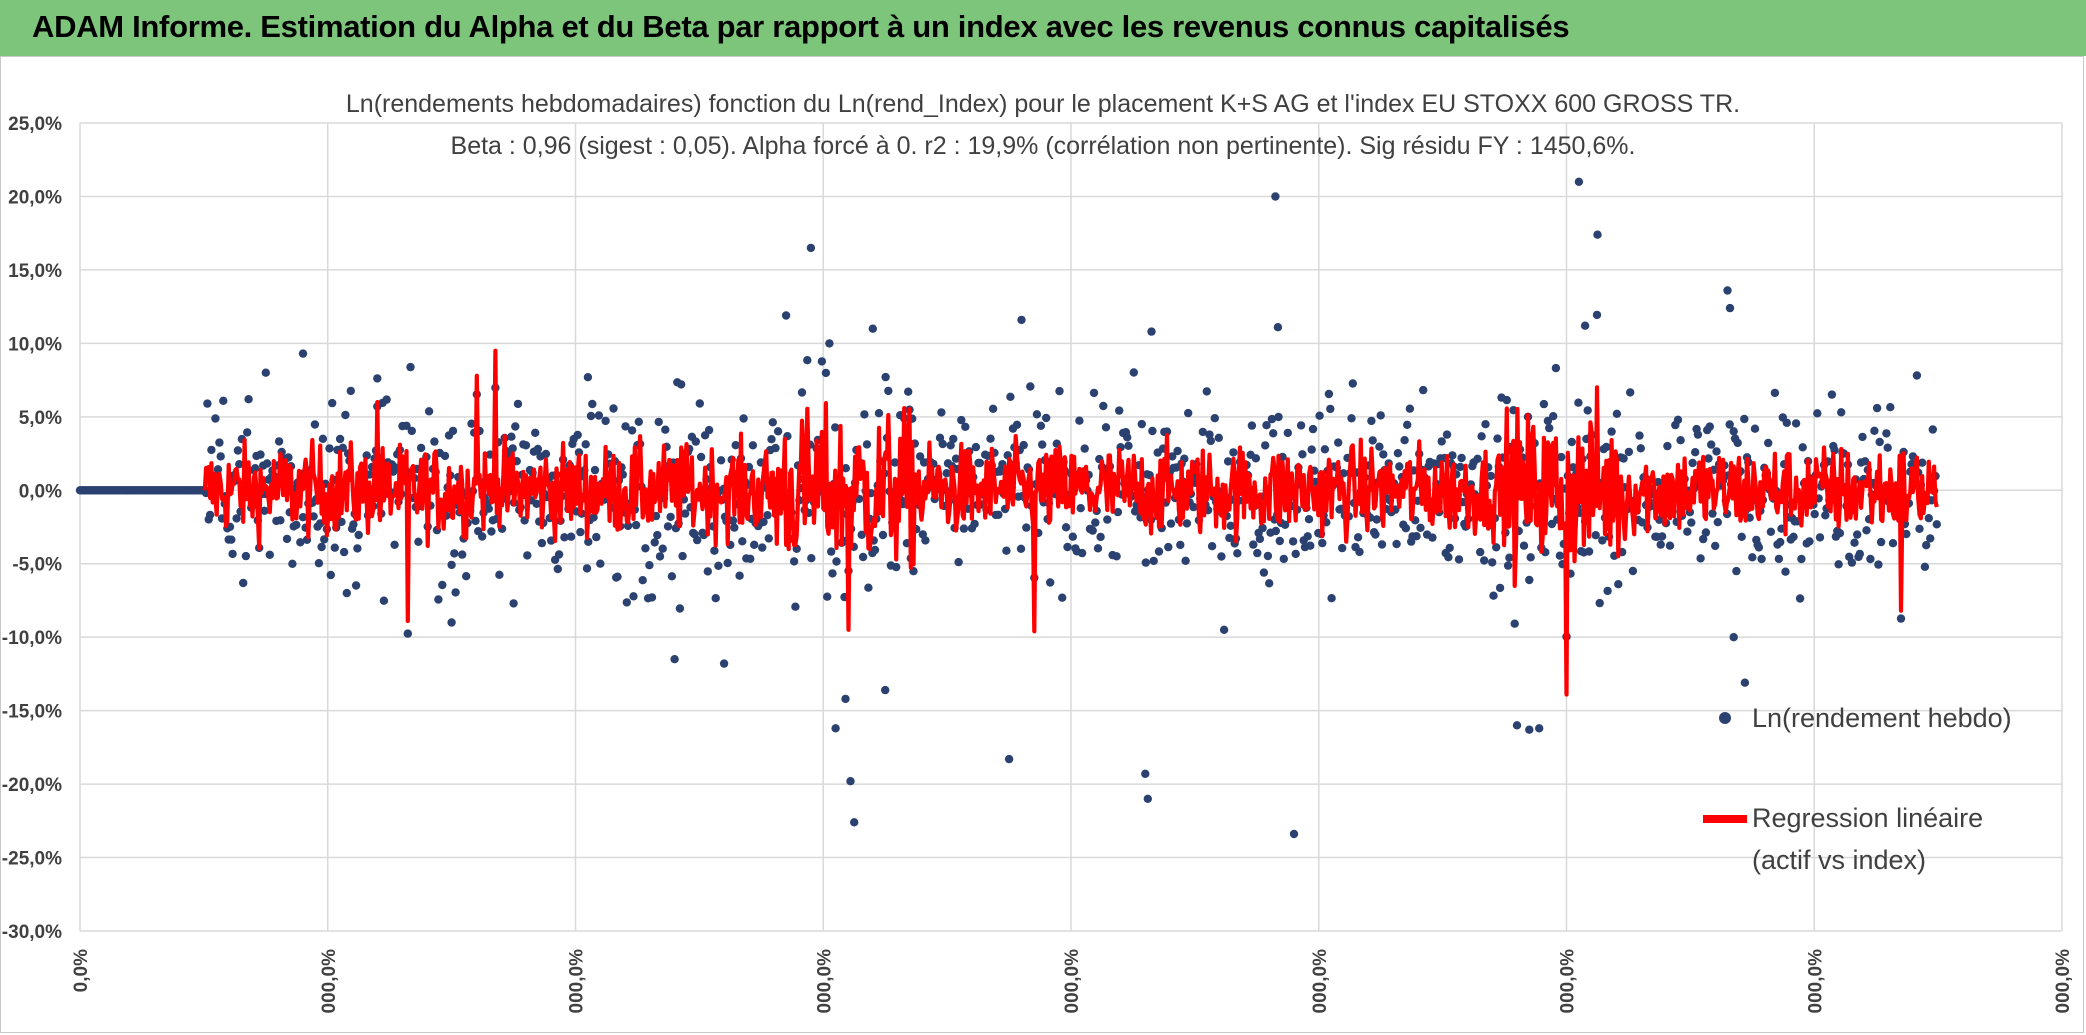 Image resolution: width=2086 pixels, height=1035 pixels. I want to click on y-tick-label: 5,0%, so click(40, 418).